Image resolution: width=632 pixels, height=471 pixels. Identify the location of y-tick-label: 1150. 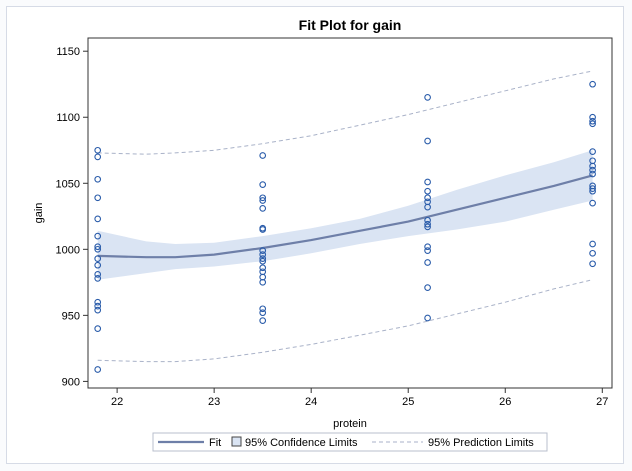
(68, 52).